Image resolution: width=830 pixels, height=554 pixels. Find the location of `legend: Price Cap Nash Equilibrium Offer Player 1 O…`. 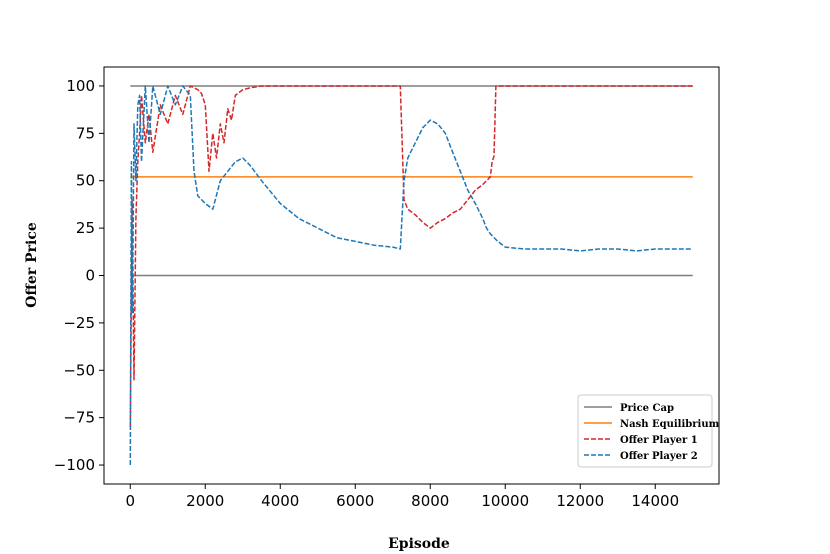

legend: Price Cap Nash Equilibrium Offer Player 1 O… is located at coordinates (648, 431).